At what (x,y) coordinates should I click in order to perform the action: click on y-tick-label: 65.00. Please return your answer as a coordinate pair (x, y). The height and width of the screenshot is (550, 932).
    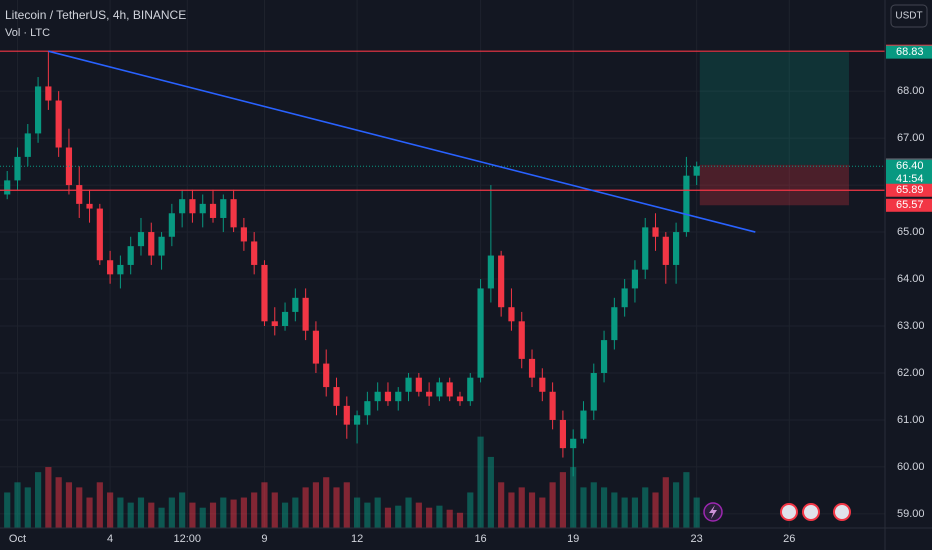
    Looking at the image, I should click on (911, 232).